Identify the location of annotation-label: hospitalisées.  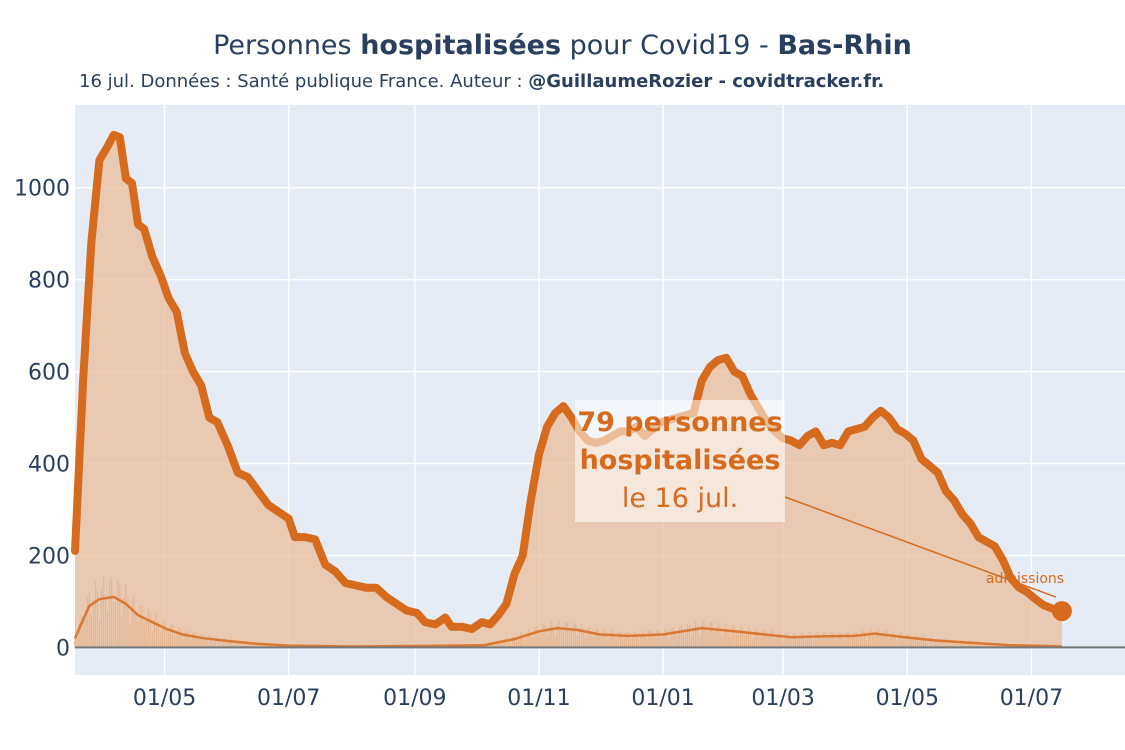
(680, 460).